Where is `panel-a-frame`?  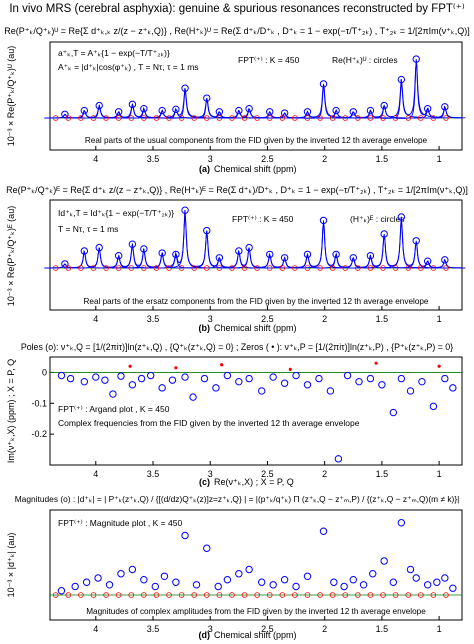 panel-a-frame is located at coordinates (256, 96).